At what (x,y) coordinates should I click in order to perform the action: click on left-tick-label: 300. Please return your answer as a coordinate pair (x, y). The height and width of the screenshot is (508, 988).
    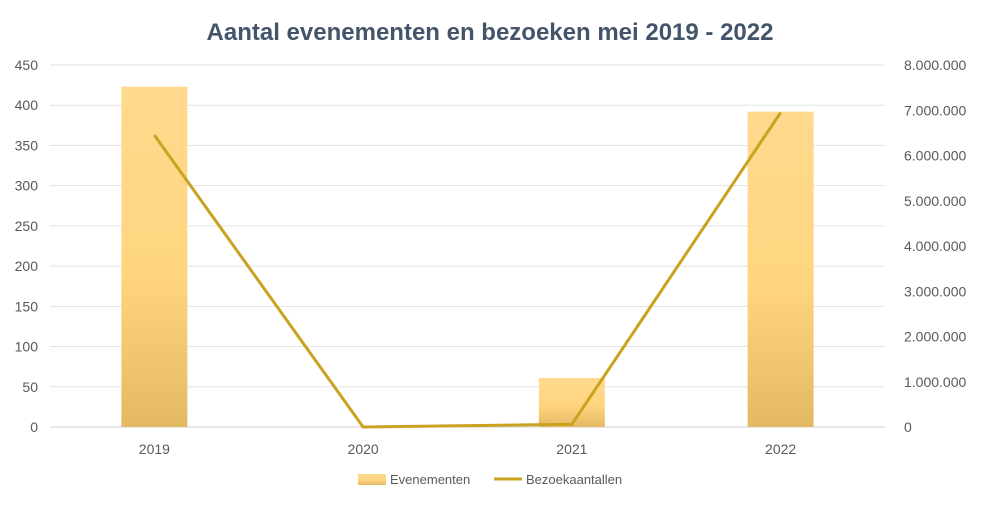
    Looking at the image, I should click on (27, 186).